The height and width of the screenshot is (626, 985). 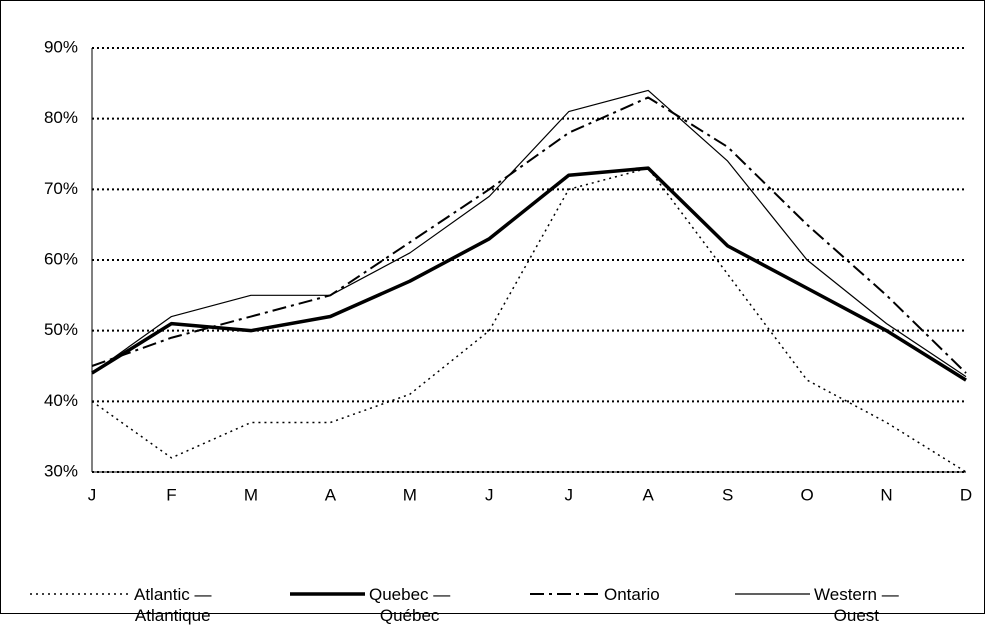 I want to click on y-tick-label: 80%, so click(x=61, y=117).